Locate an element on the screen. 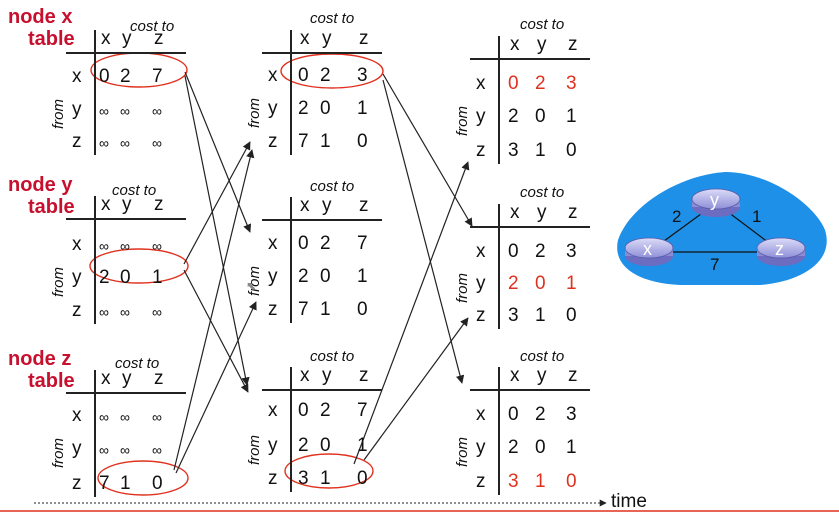 The image size is (839, 514). t2x-cell-yy: 0 is located at coordinates (540, 116).